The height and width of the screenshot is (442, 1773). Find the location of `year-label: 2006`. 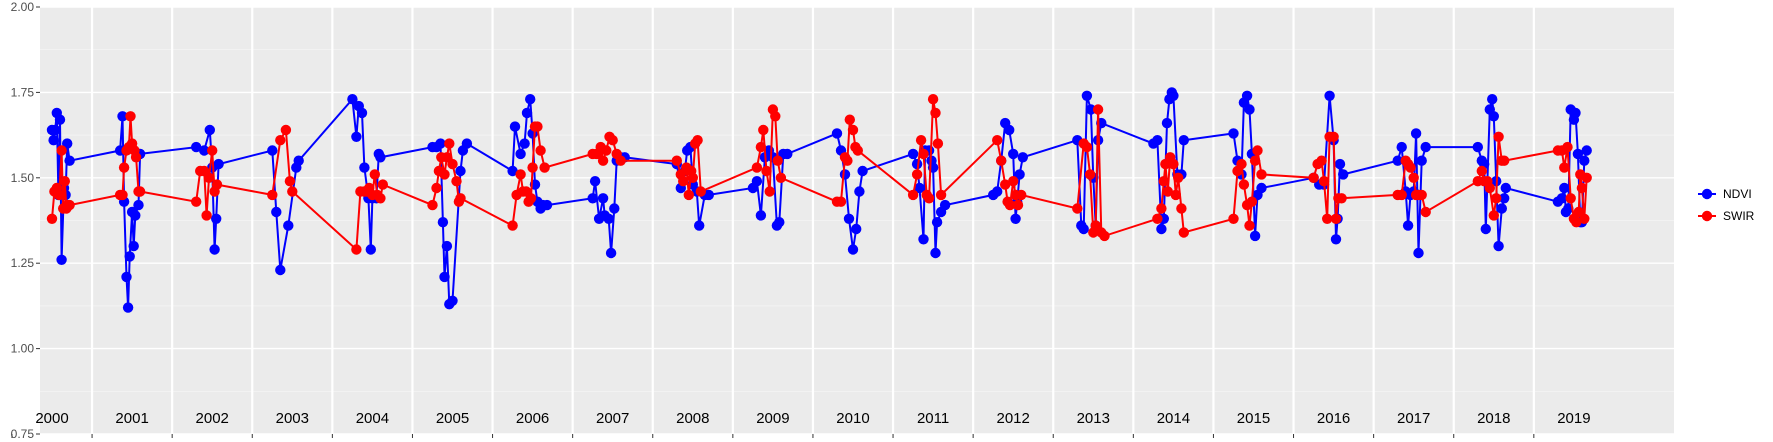

year-label: 2006 is located at coordinates (532, 418).